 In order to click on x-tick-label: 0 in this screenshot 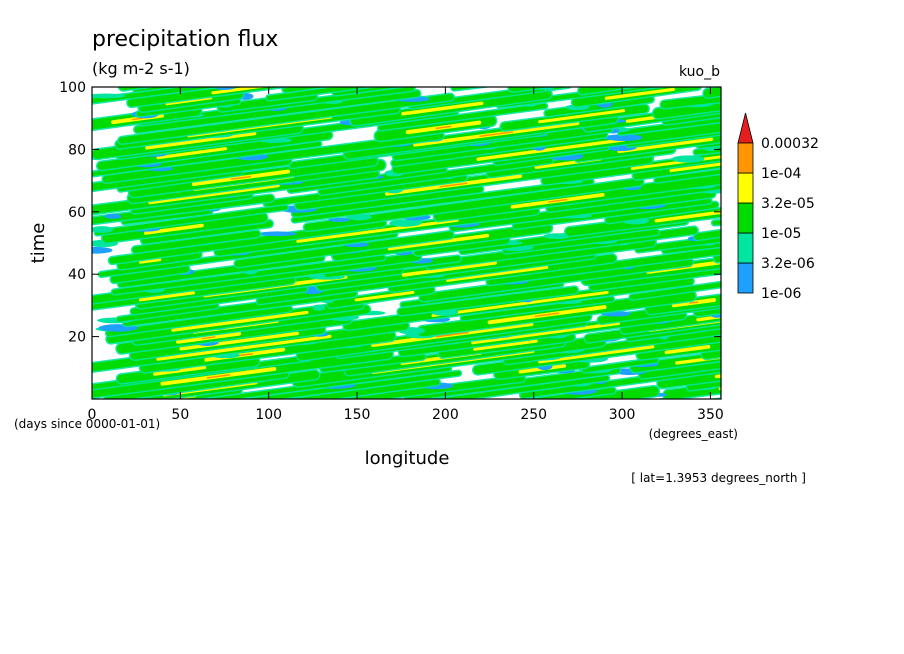, I will do `click(92, 415)`.